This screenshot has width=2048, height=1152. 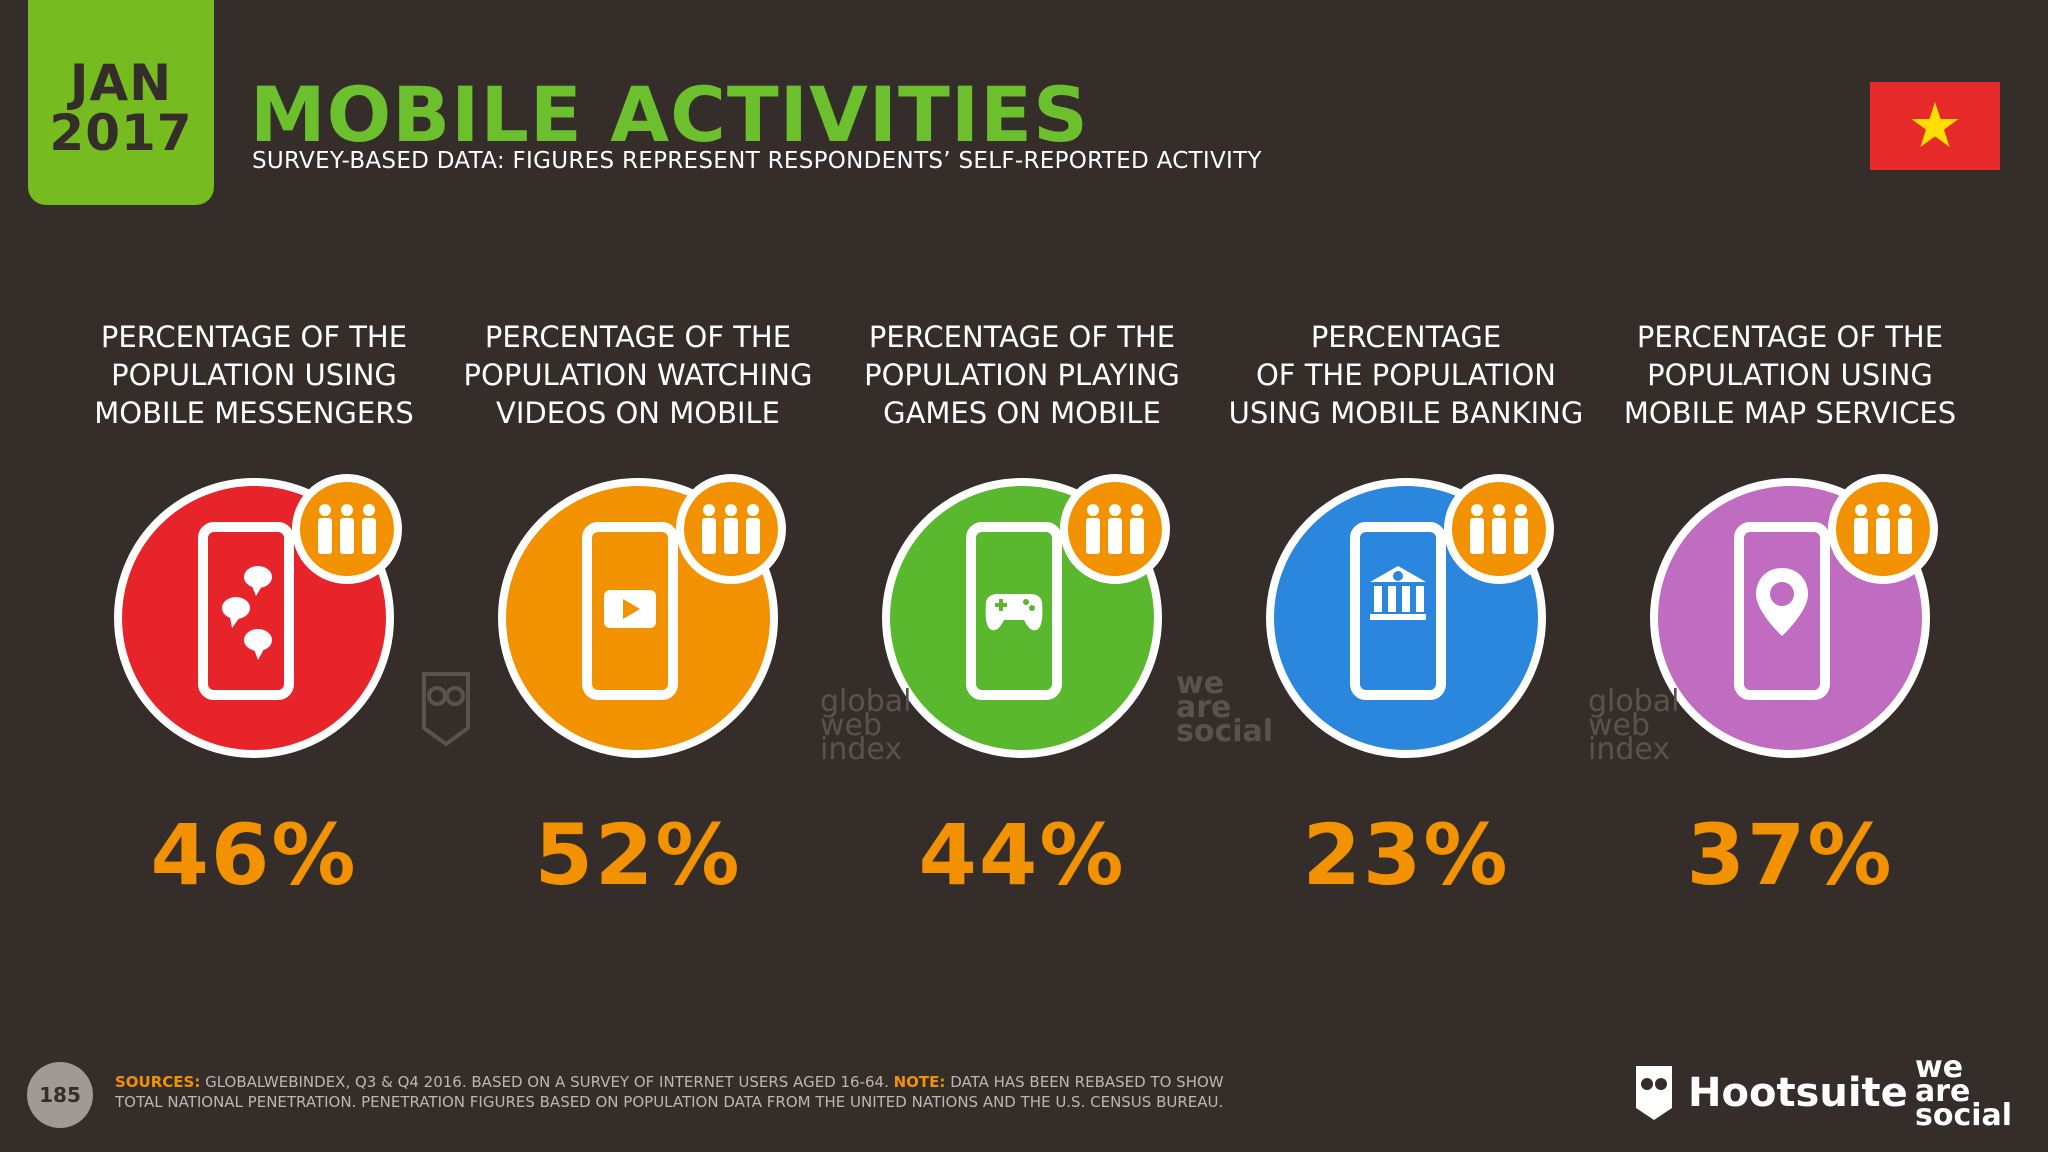 What do you see at coordinates (121, 132) in the screenshot?
I see `date-year: 2017` at bounding box center [121, 132].